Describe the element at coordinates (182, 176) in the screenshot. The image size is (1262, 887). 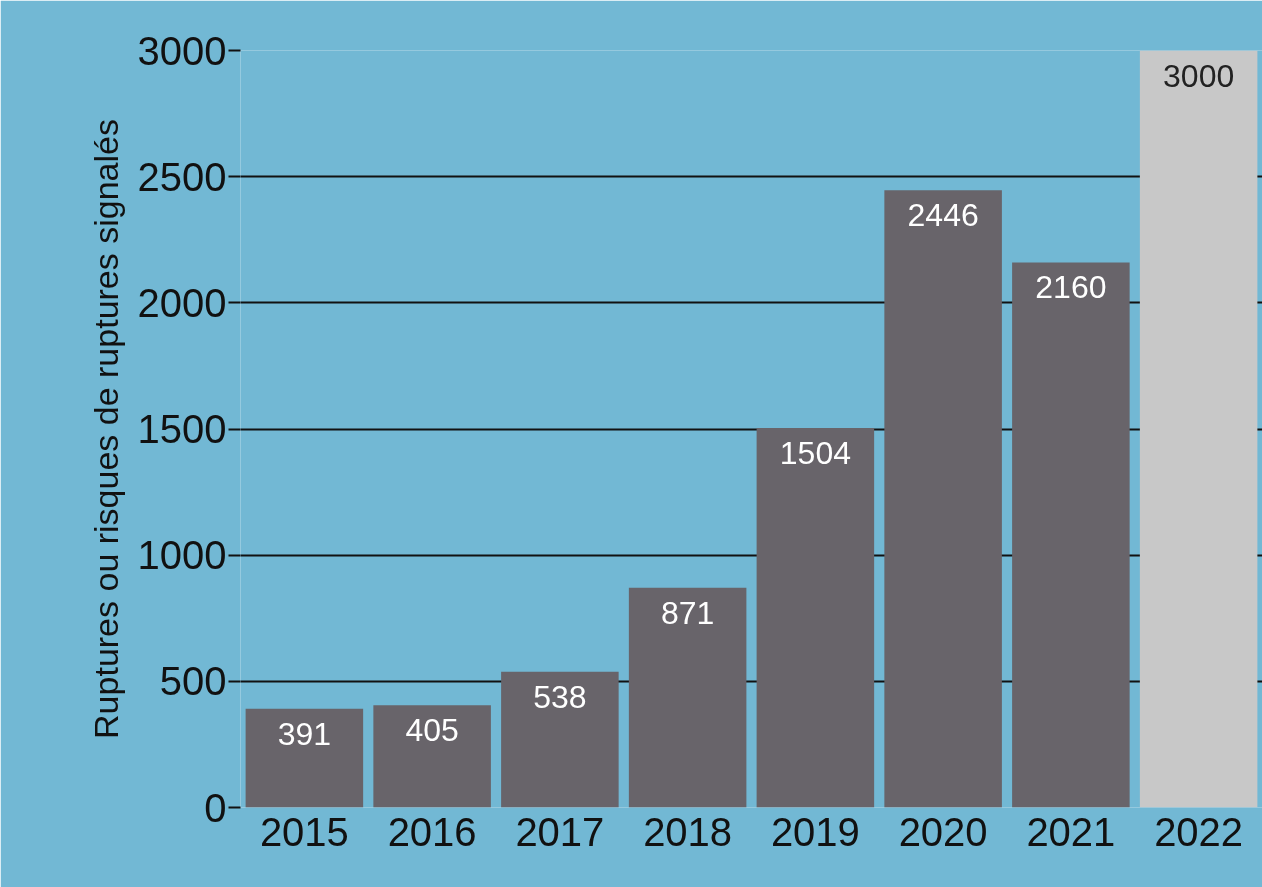
I see `y-tick-label: 2500` at that location.